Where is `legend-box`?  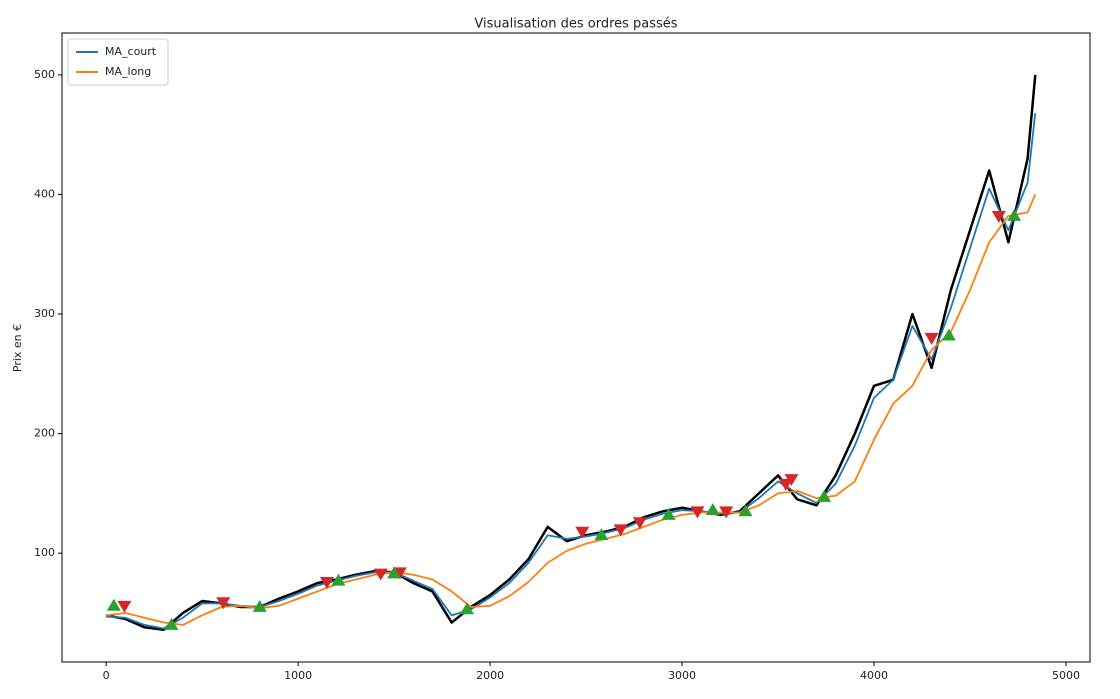
legend-box is located at coordinates (118, 62).